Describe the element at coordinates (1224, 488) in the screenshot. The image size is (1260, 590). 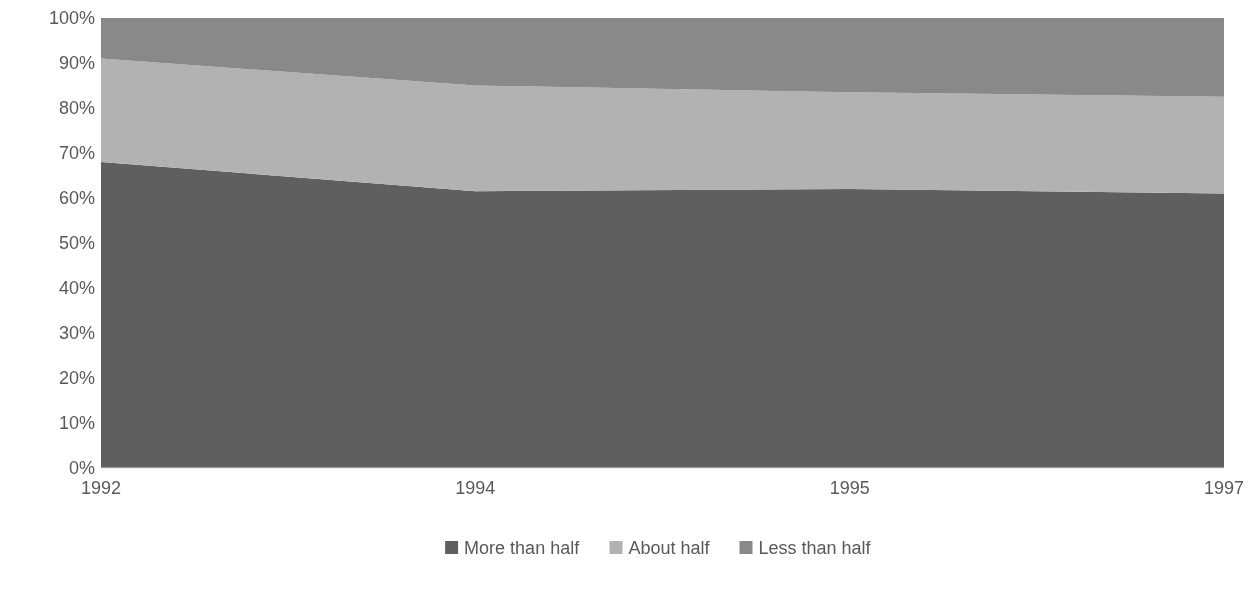
I see `x-tick-label: 1997` at that location.